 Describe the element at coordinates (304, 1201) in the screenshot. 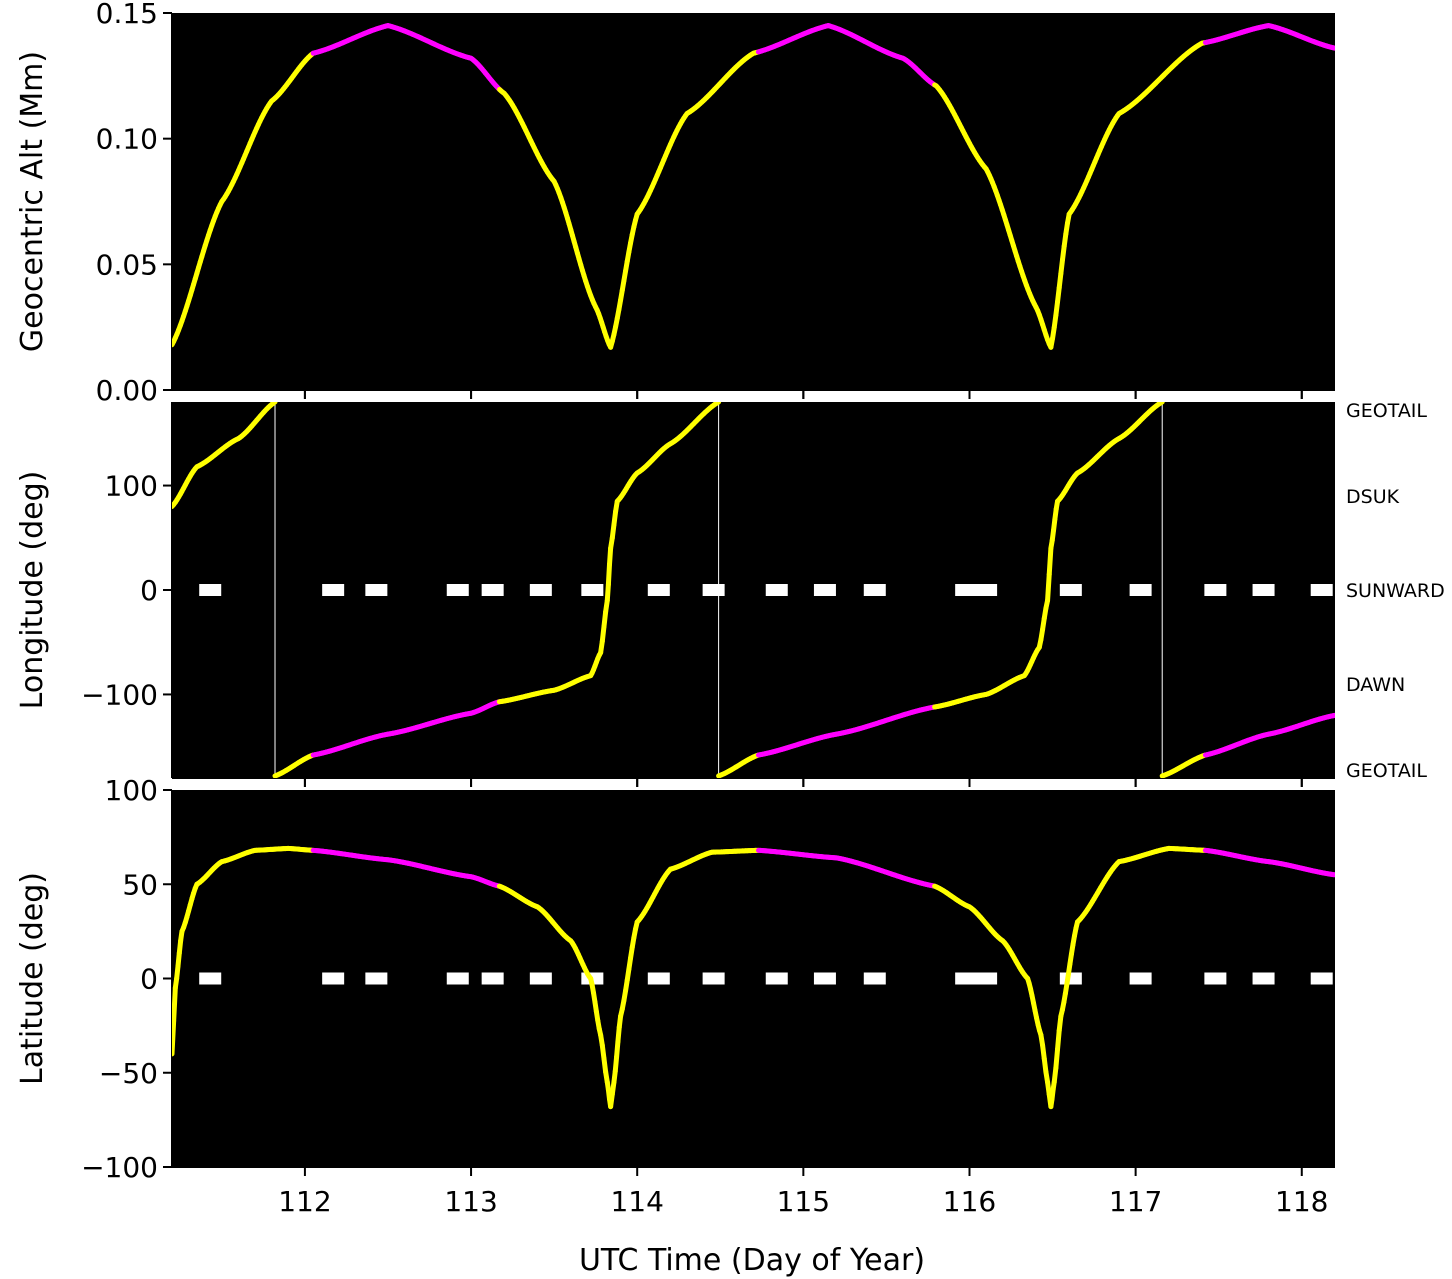

I see `x-tick-label: 112` at that location.